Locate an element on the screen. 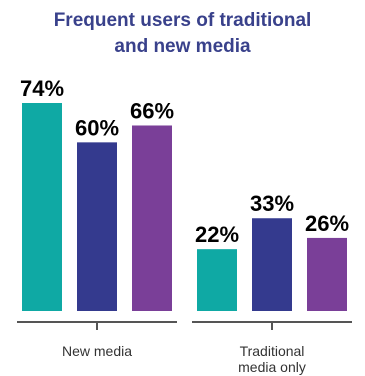 The height and width of the screenshot is (376, 365). value-label-new-media-2: 60% is located at coordinates (97, 127).